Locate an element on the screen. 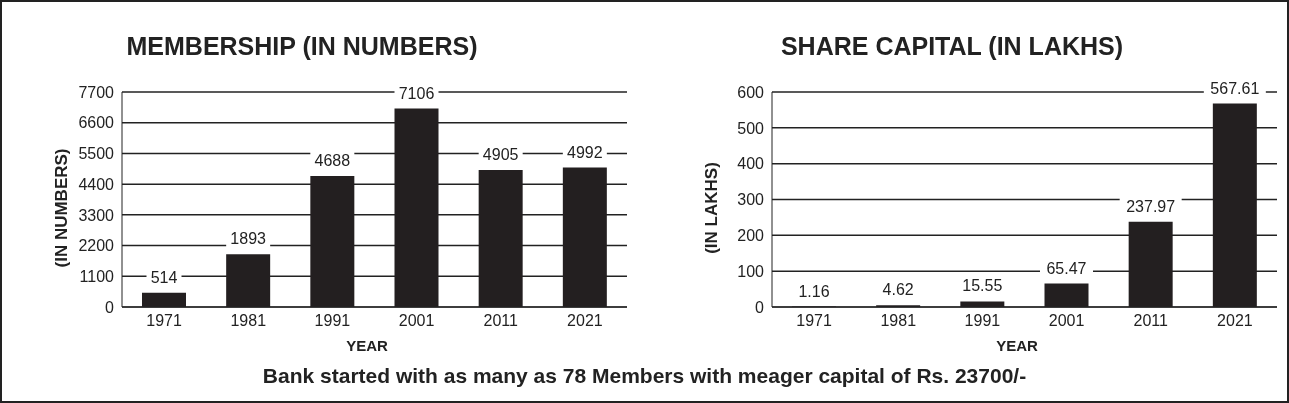 This screenshot has height=403, width=1289. data-label: 1.16 is located at coordinates (814, 291).